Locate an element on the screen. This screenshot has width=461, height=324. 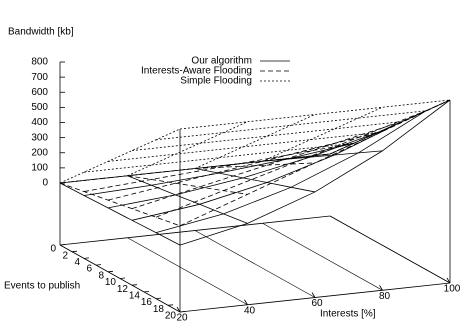
z-tick-label: 200 is located at coordinates (39, 152).